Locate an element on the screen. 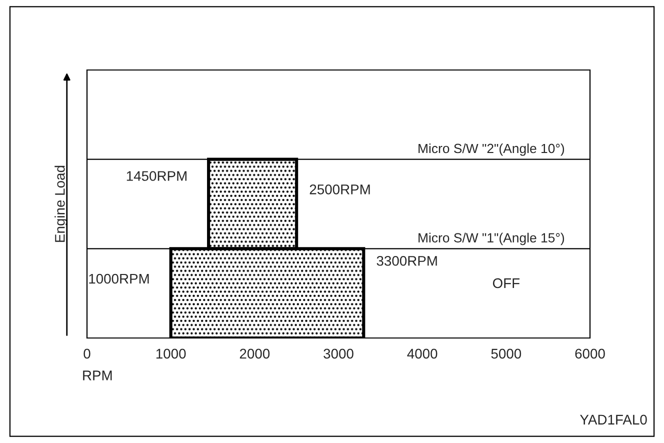 The width and height of the screenshot is (664, 443). x-tick-label: 5000 is located at coordinates (506, 353).